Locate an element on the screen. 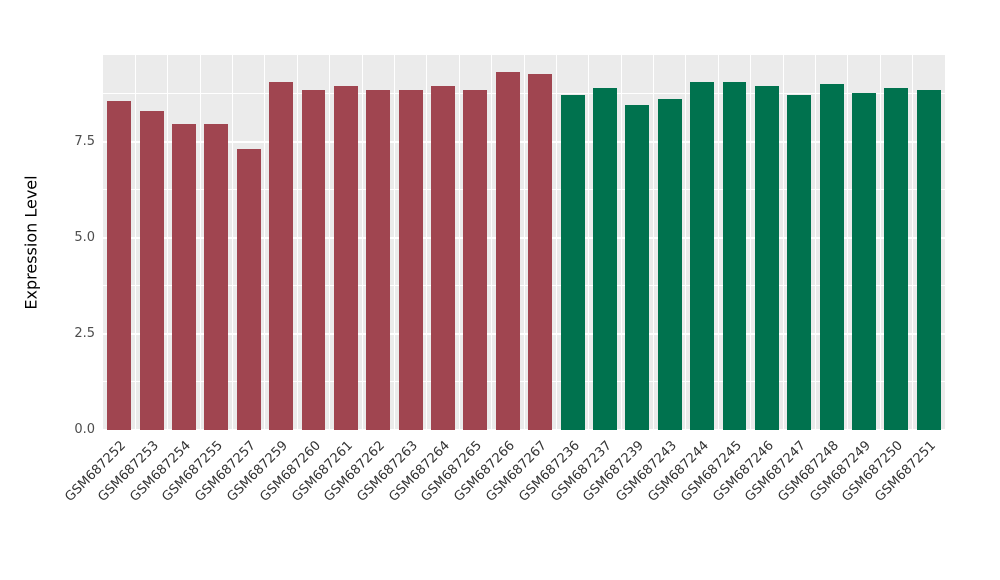 This screenshot has width=1000, height=580. y-tick-label: 0.0 is located at coordinates (84, 429).